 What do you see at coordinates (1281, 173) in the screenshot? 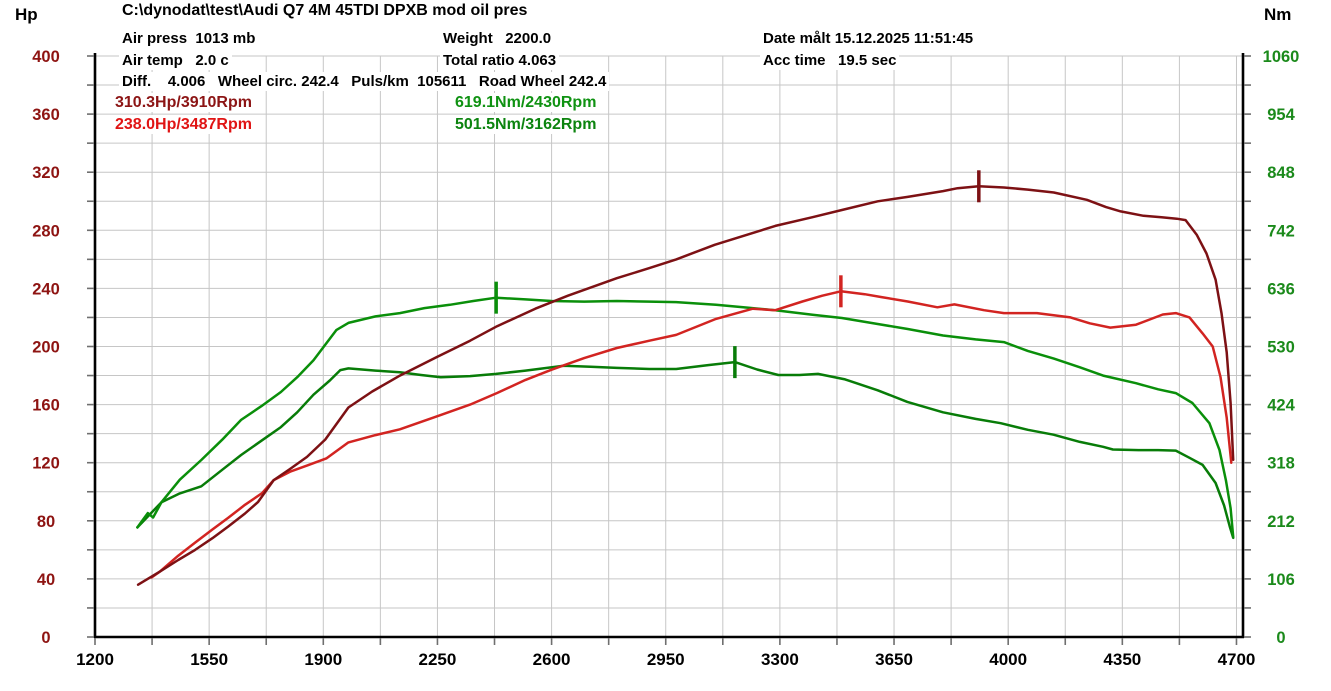
I see `right-axis-tick-label: 848` at bounding box center [1281, 173].